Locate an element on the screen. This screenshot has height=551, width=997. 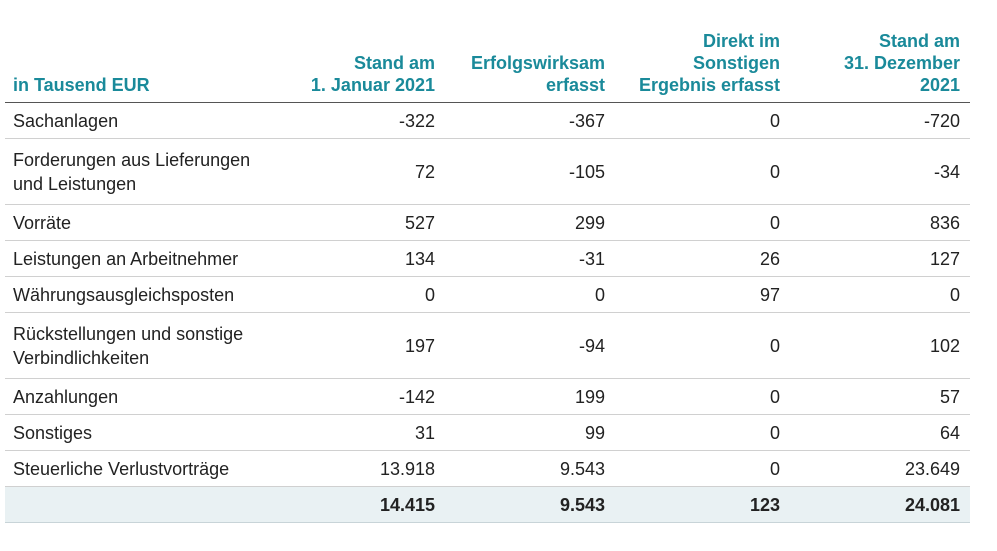
cell-opening: 527 is located at coordinates (370, 222).